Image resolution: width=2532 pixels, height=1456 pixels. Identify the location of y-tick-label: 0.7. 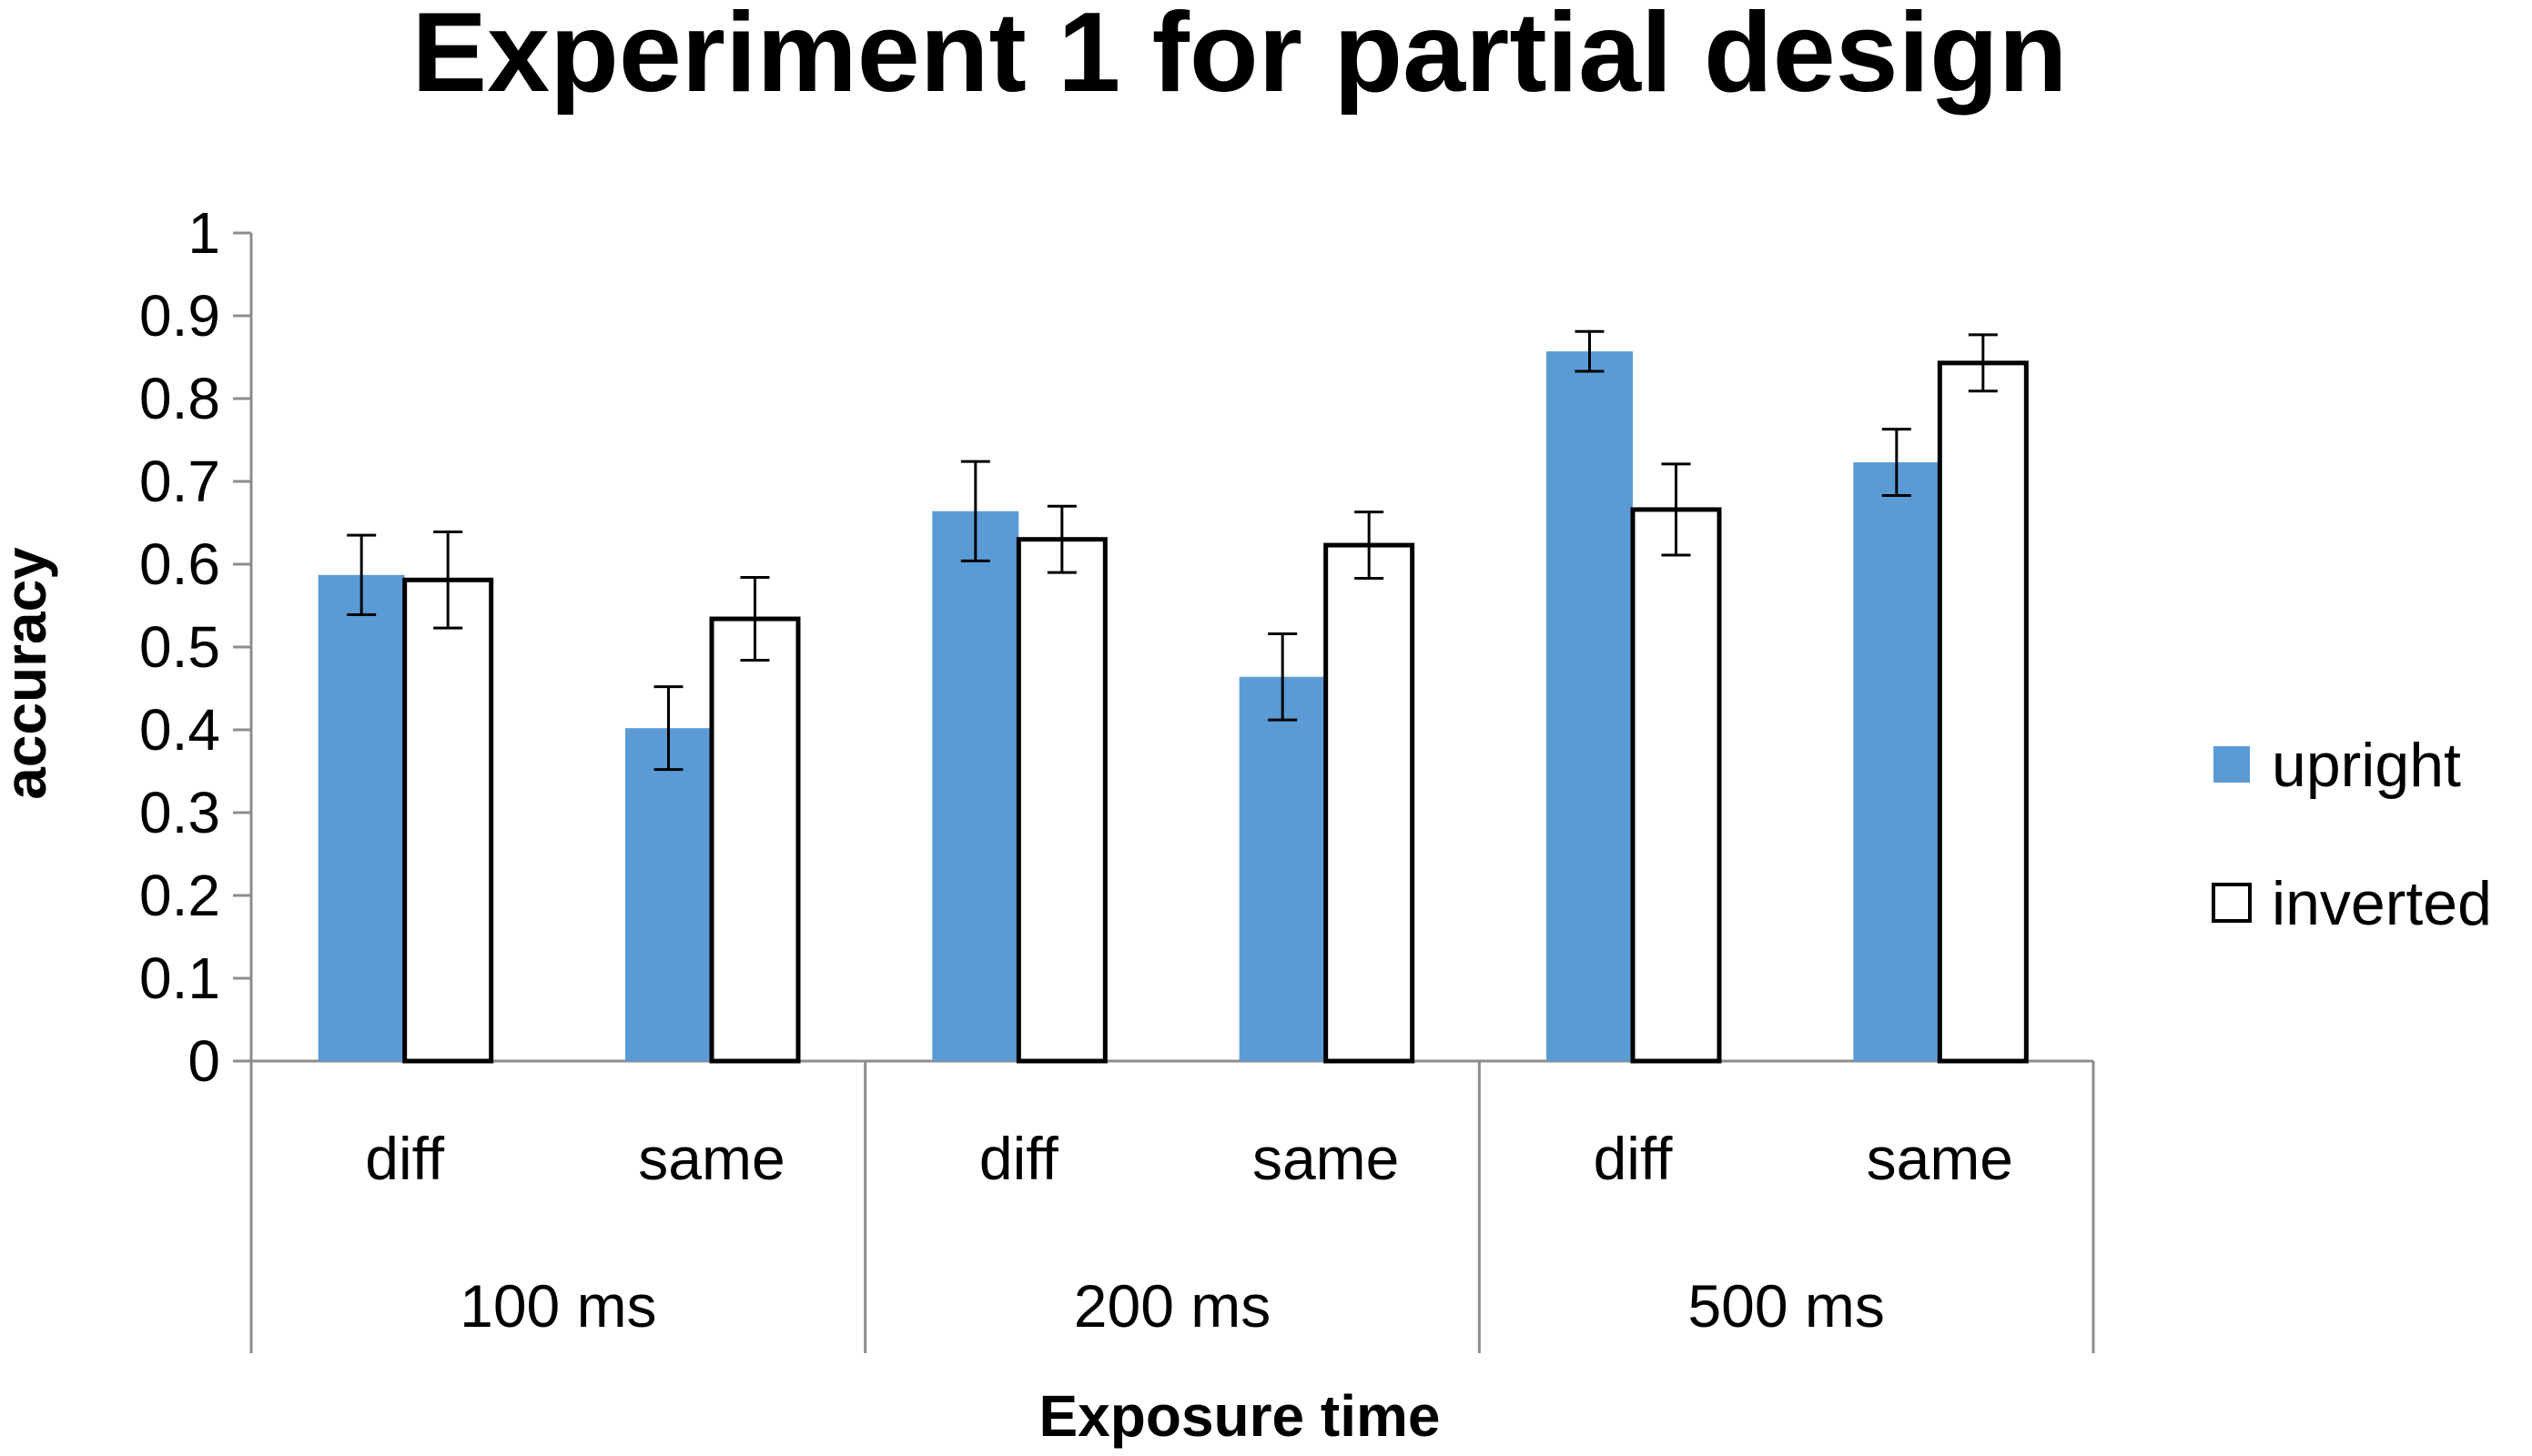
(179, 482).